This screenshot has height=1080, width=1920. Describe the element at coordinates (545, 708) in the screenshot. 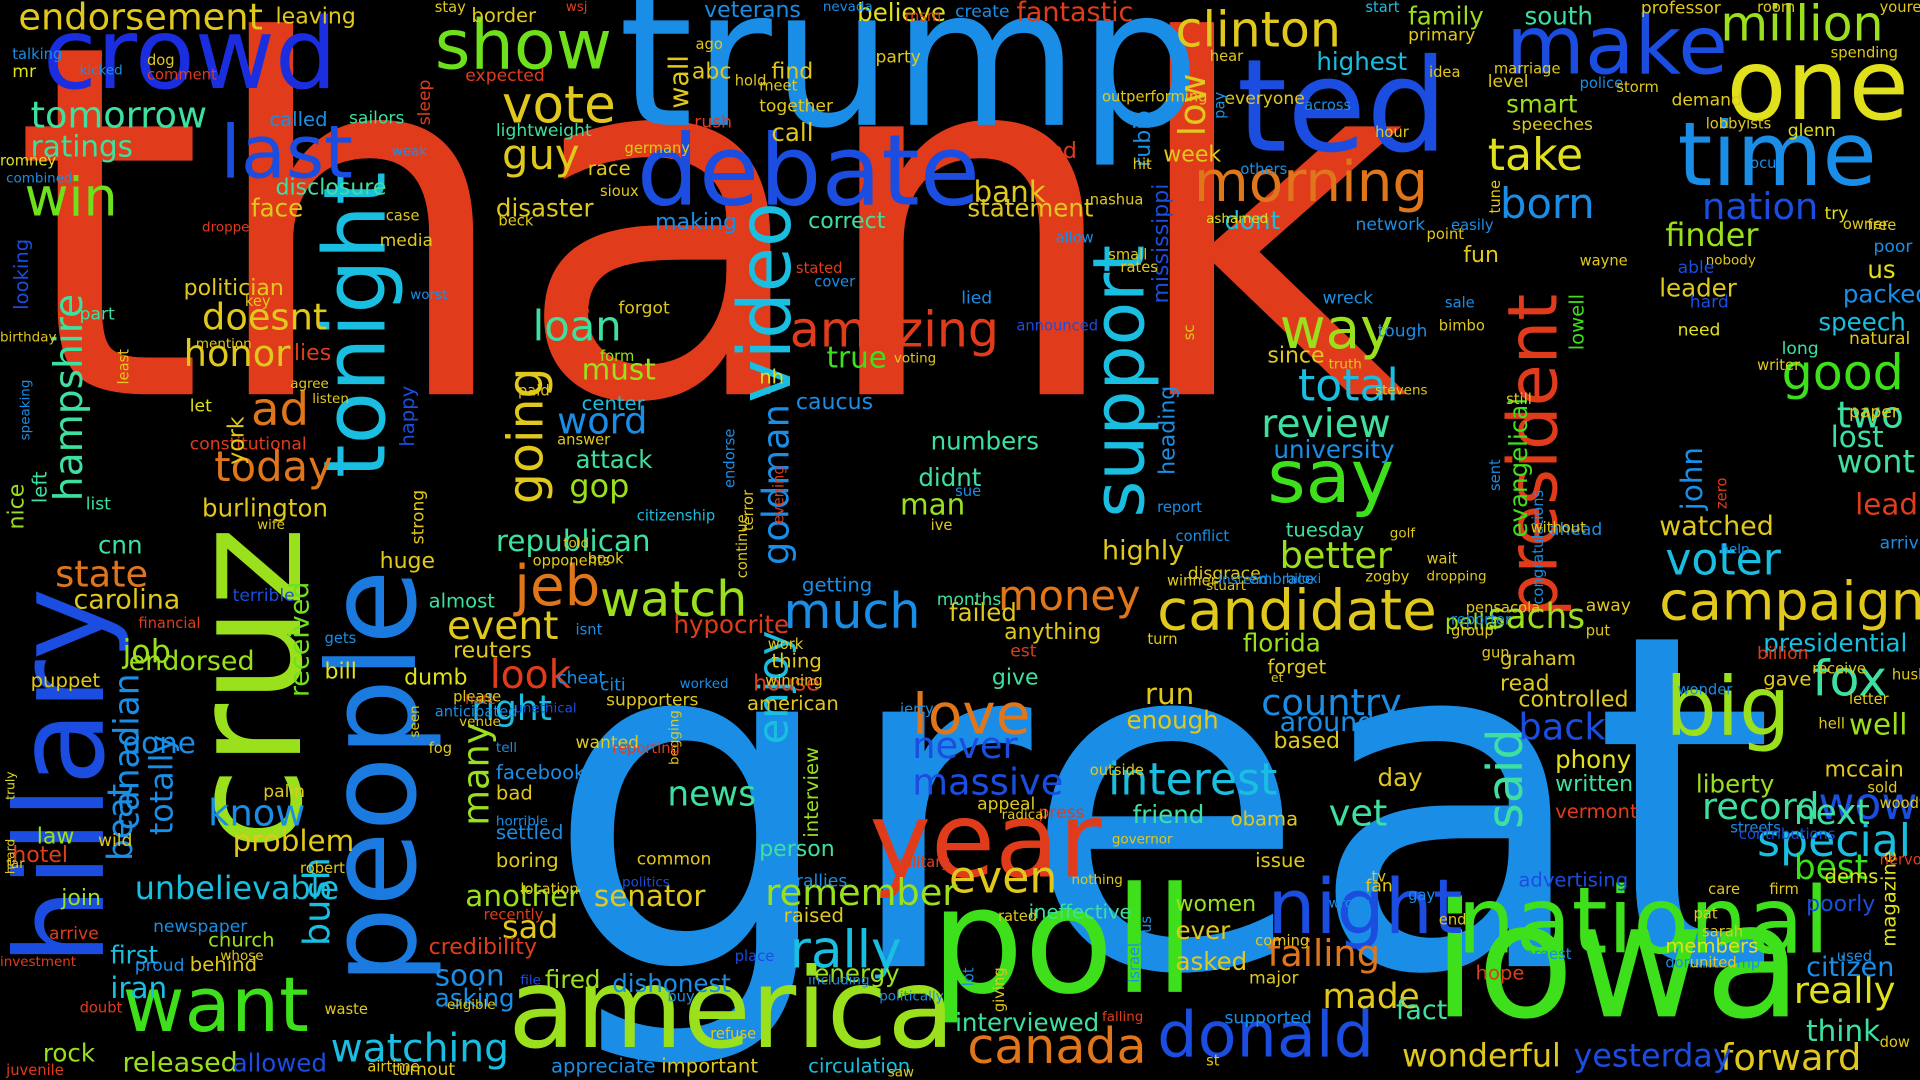

I see `word-unethical: unethical` at that location.